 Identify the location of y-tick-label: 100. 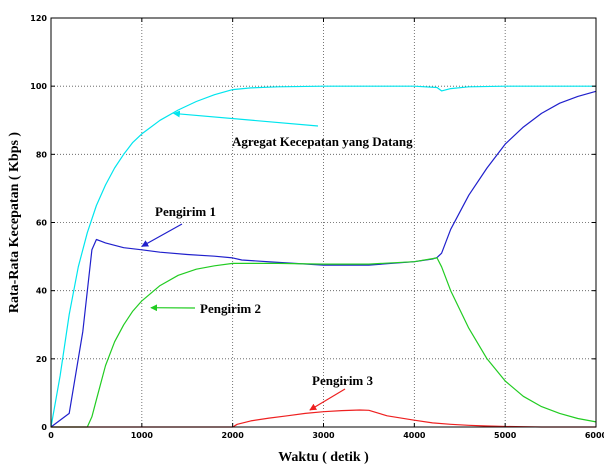
(38, 86).